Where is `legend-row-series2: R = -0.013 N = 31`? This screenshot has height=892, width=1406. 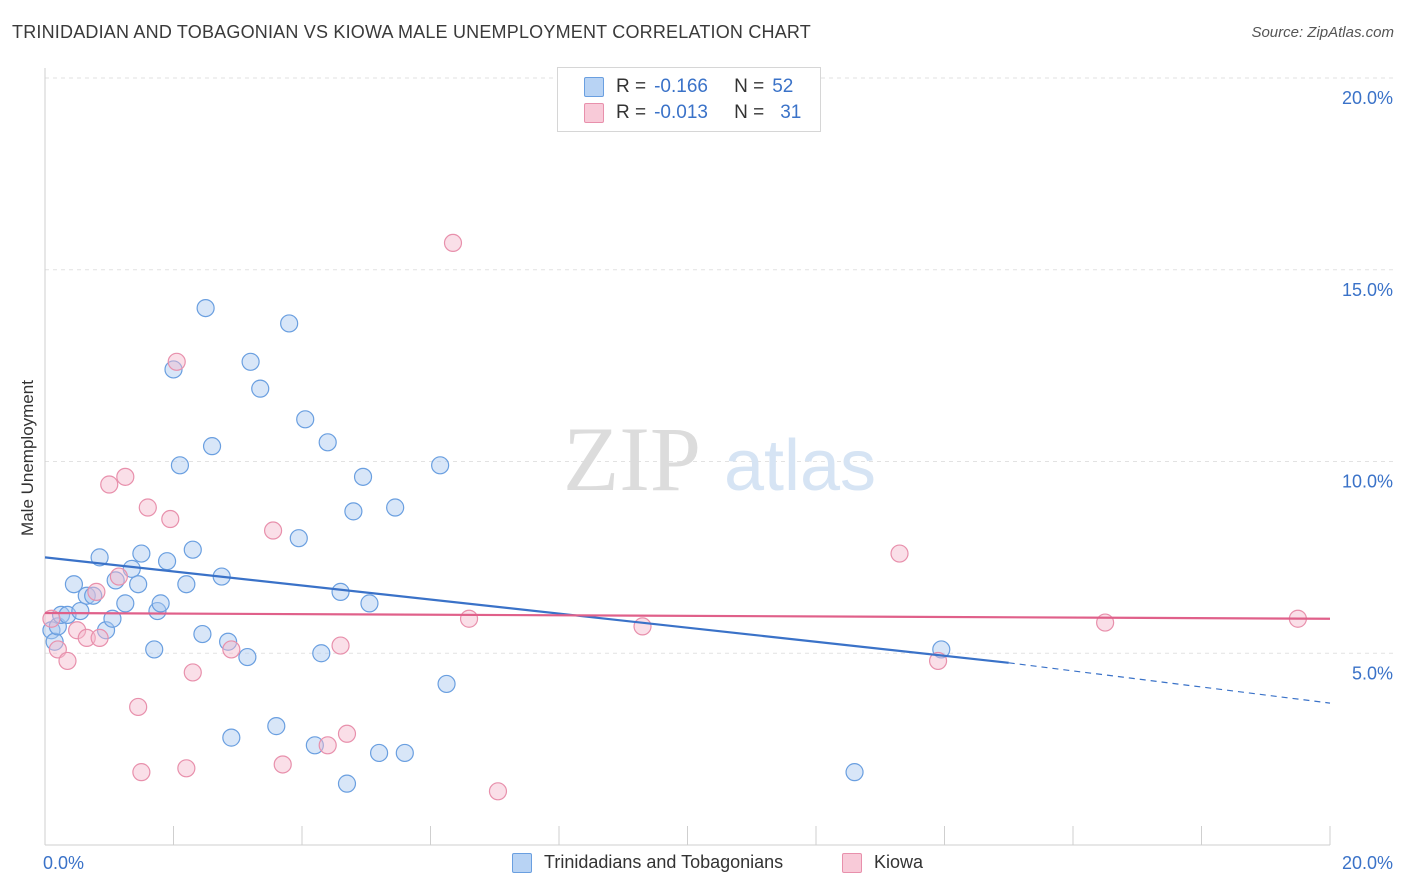
legend-row-series2: R = -0.013 N = 31 is located at coordinates (692, 113).